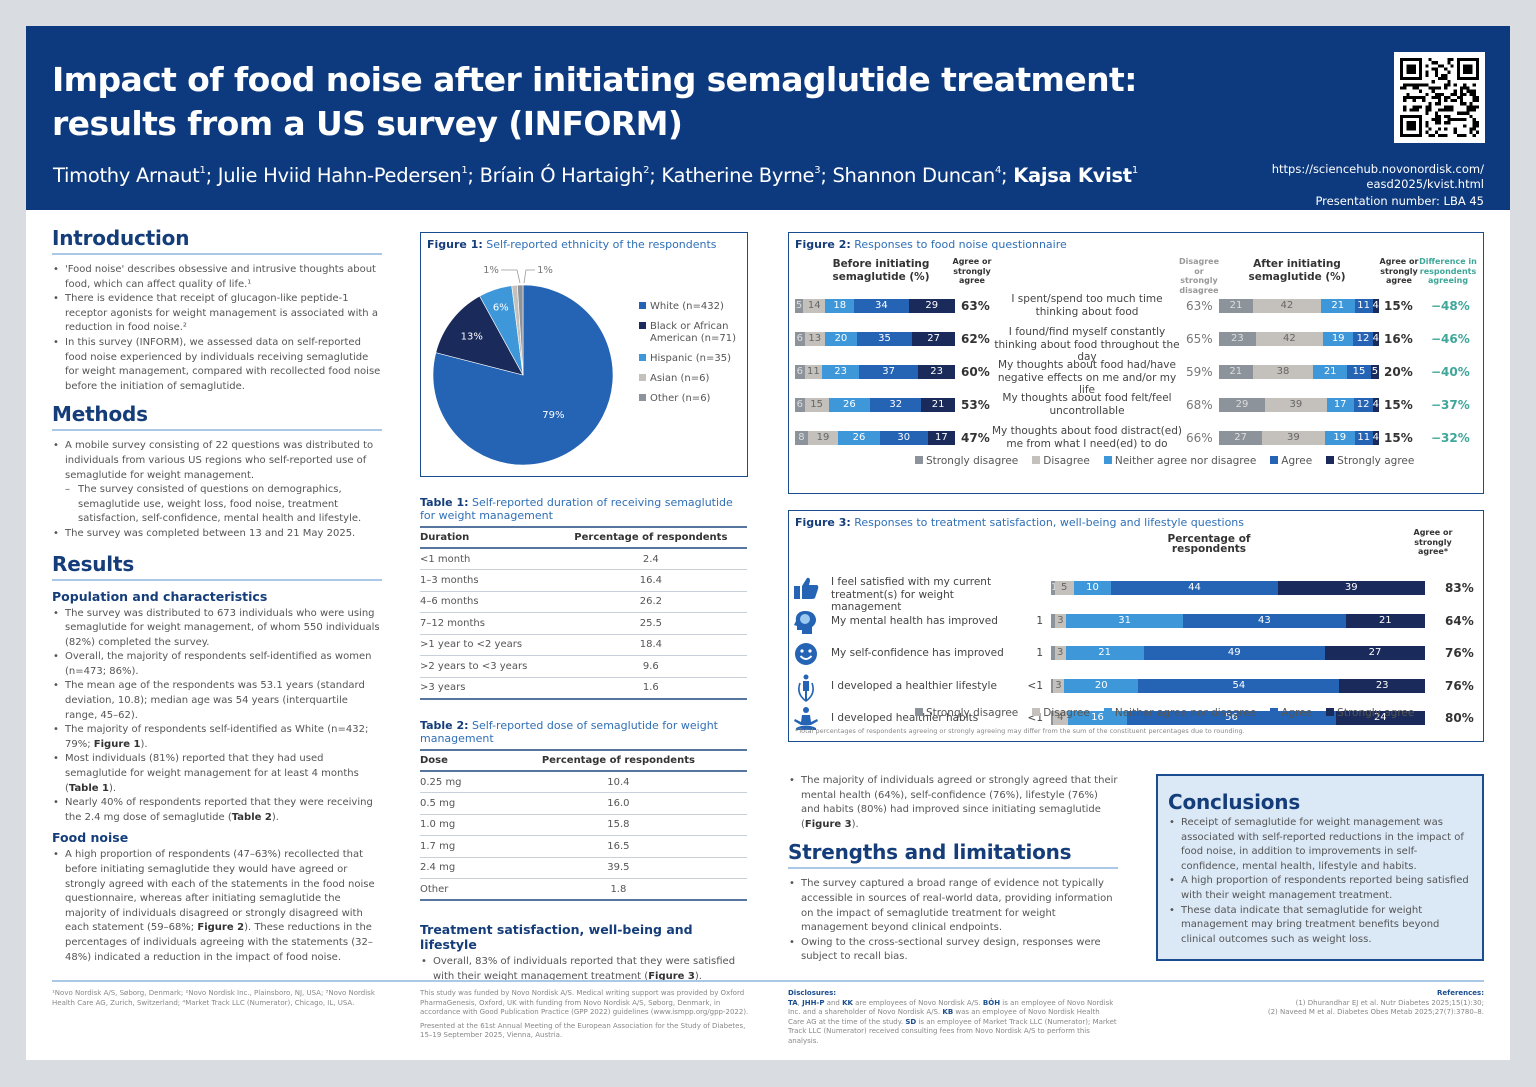 The width and height of the screenshot is (1536, 1087). Describe the element at coordinates (455, 782) in the screenshot. I see `row-label: 0.25 mg` at that location.